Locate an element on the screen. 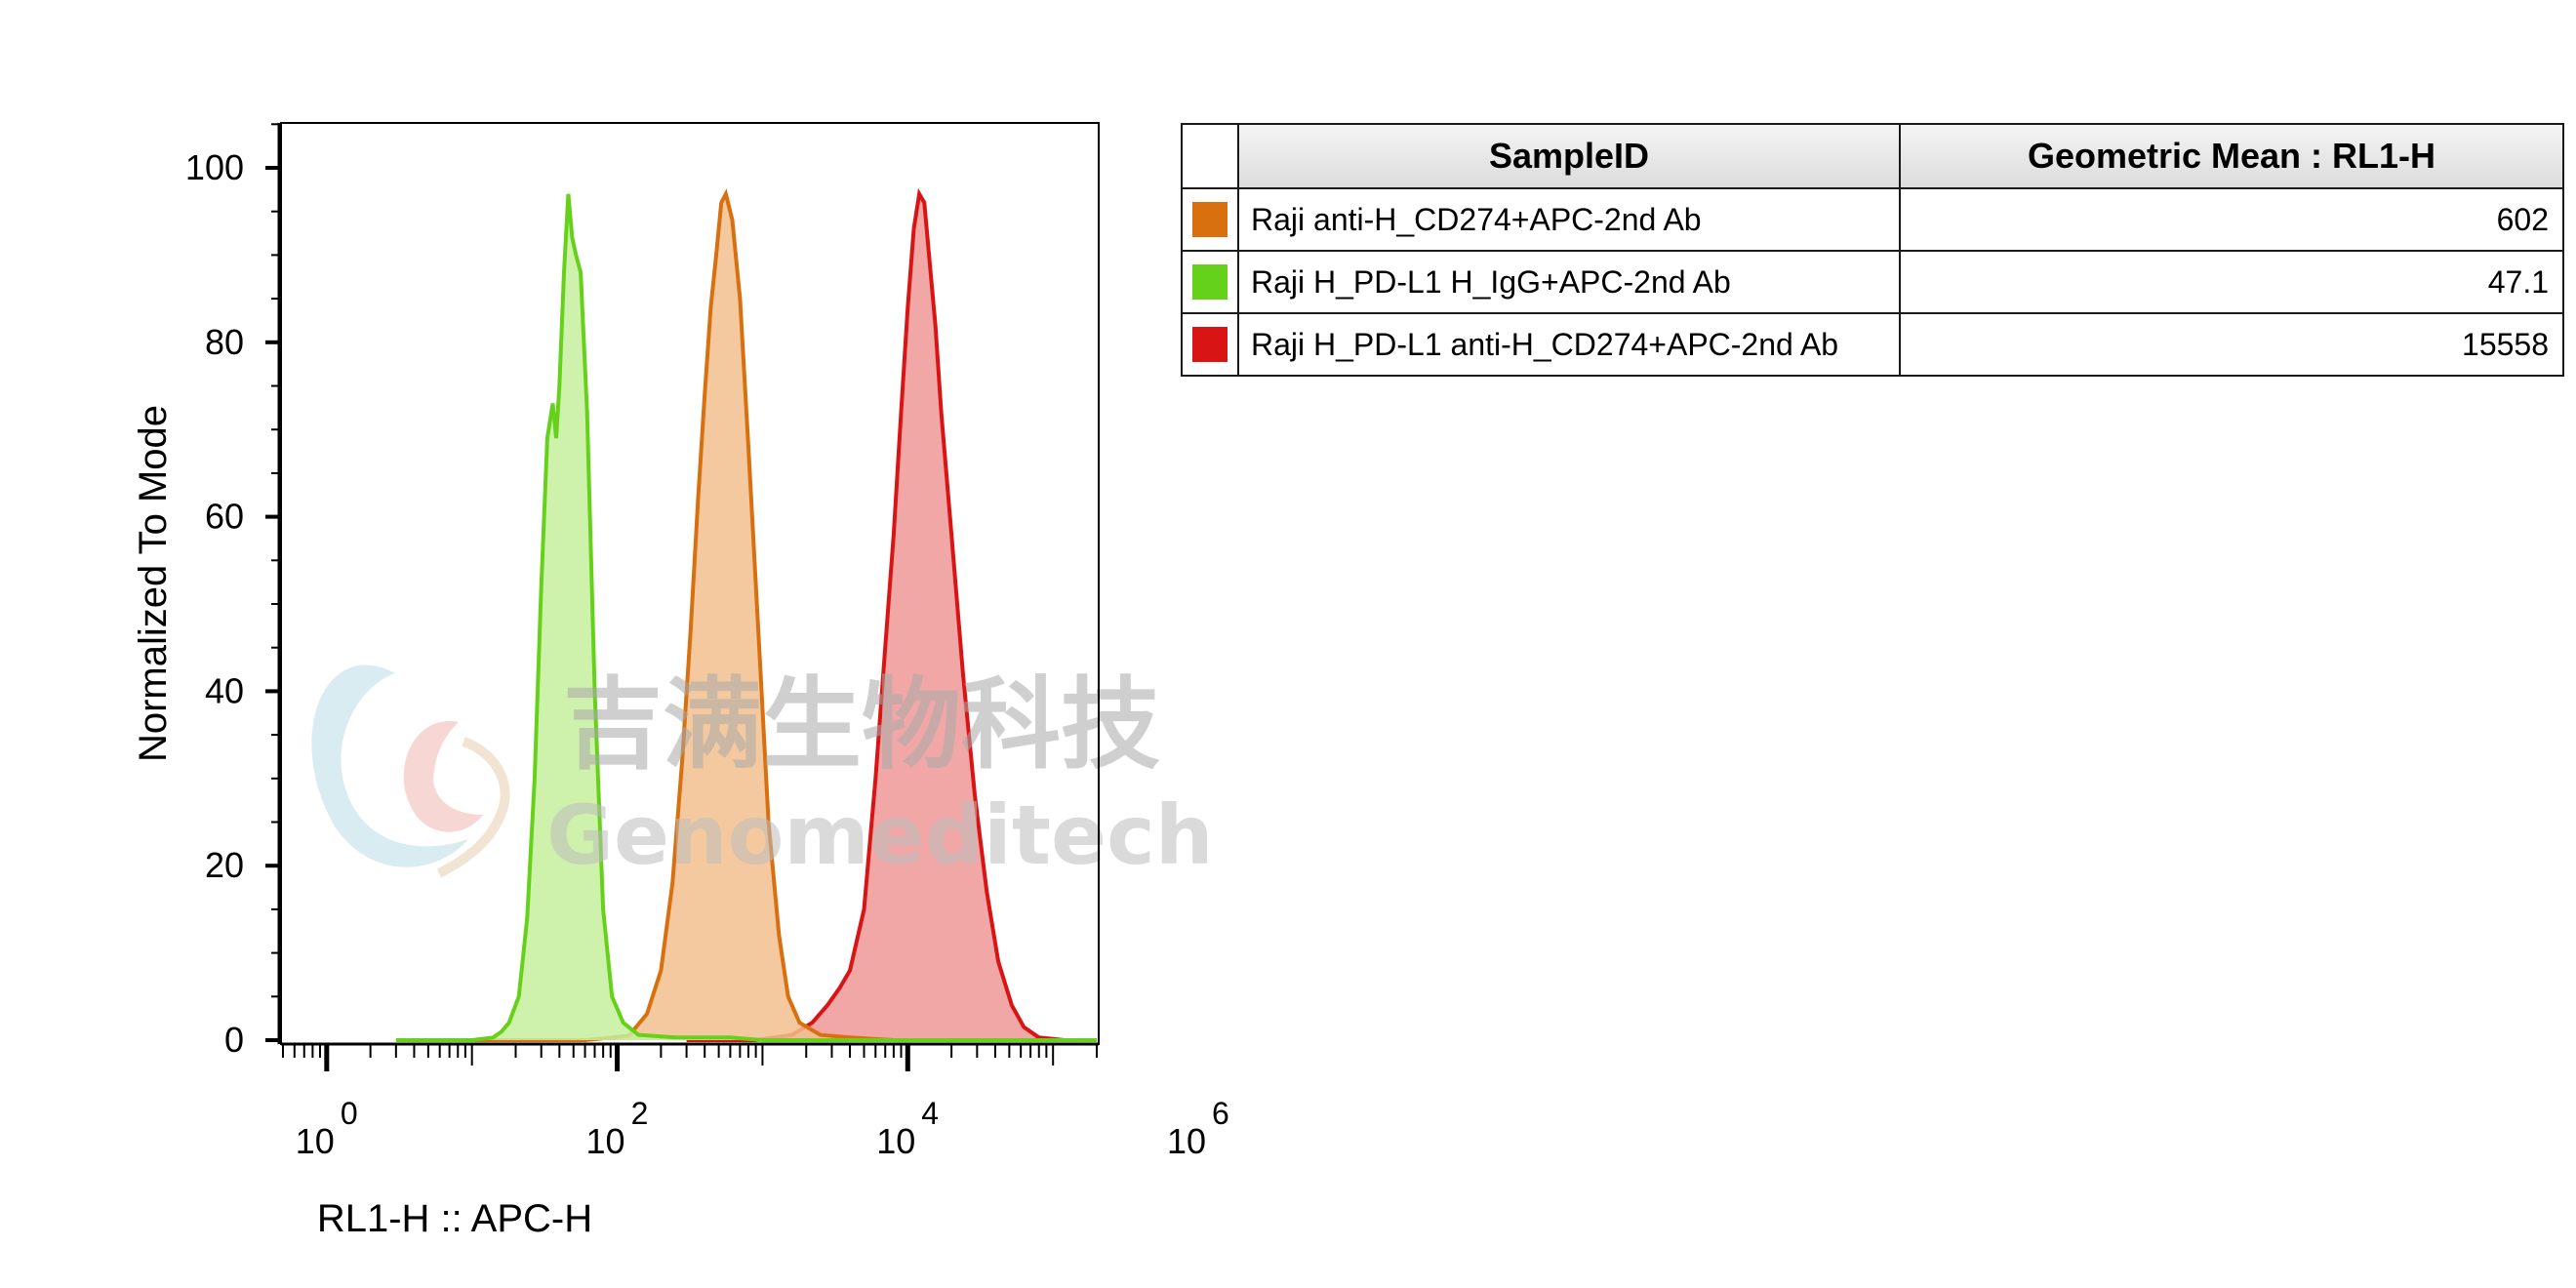  legend-header-row: SampleID Geometric Mean : RL1-H is located at coordinates (1872, 156).